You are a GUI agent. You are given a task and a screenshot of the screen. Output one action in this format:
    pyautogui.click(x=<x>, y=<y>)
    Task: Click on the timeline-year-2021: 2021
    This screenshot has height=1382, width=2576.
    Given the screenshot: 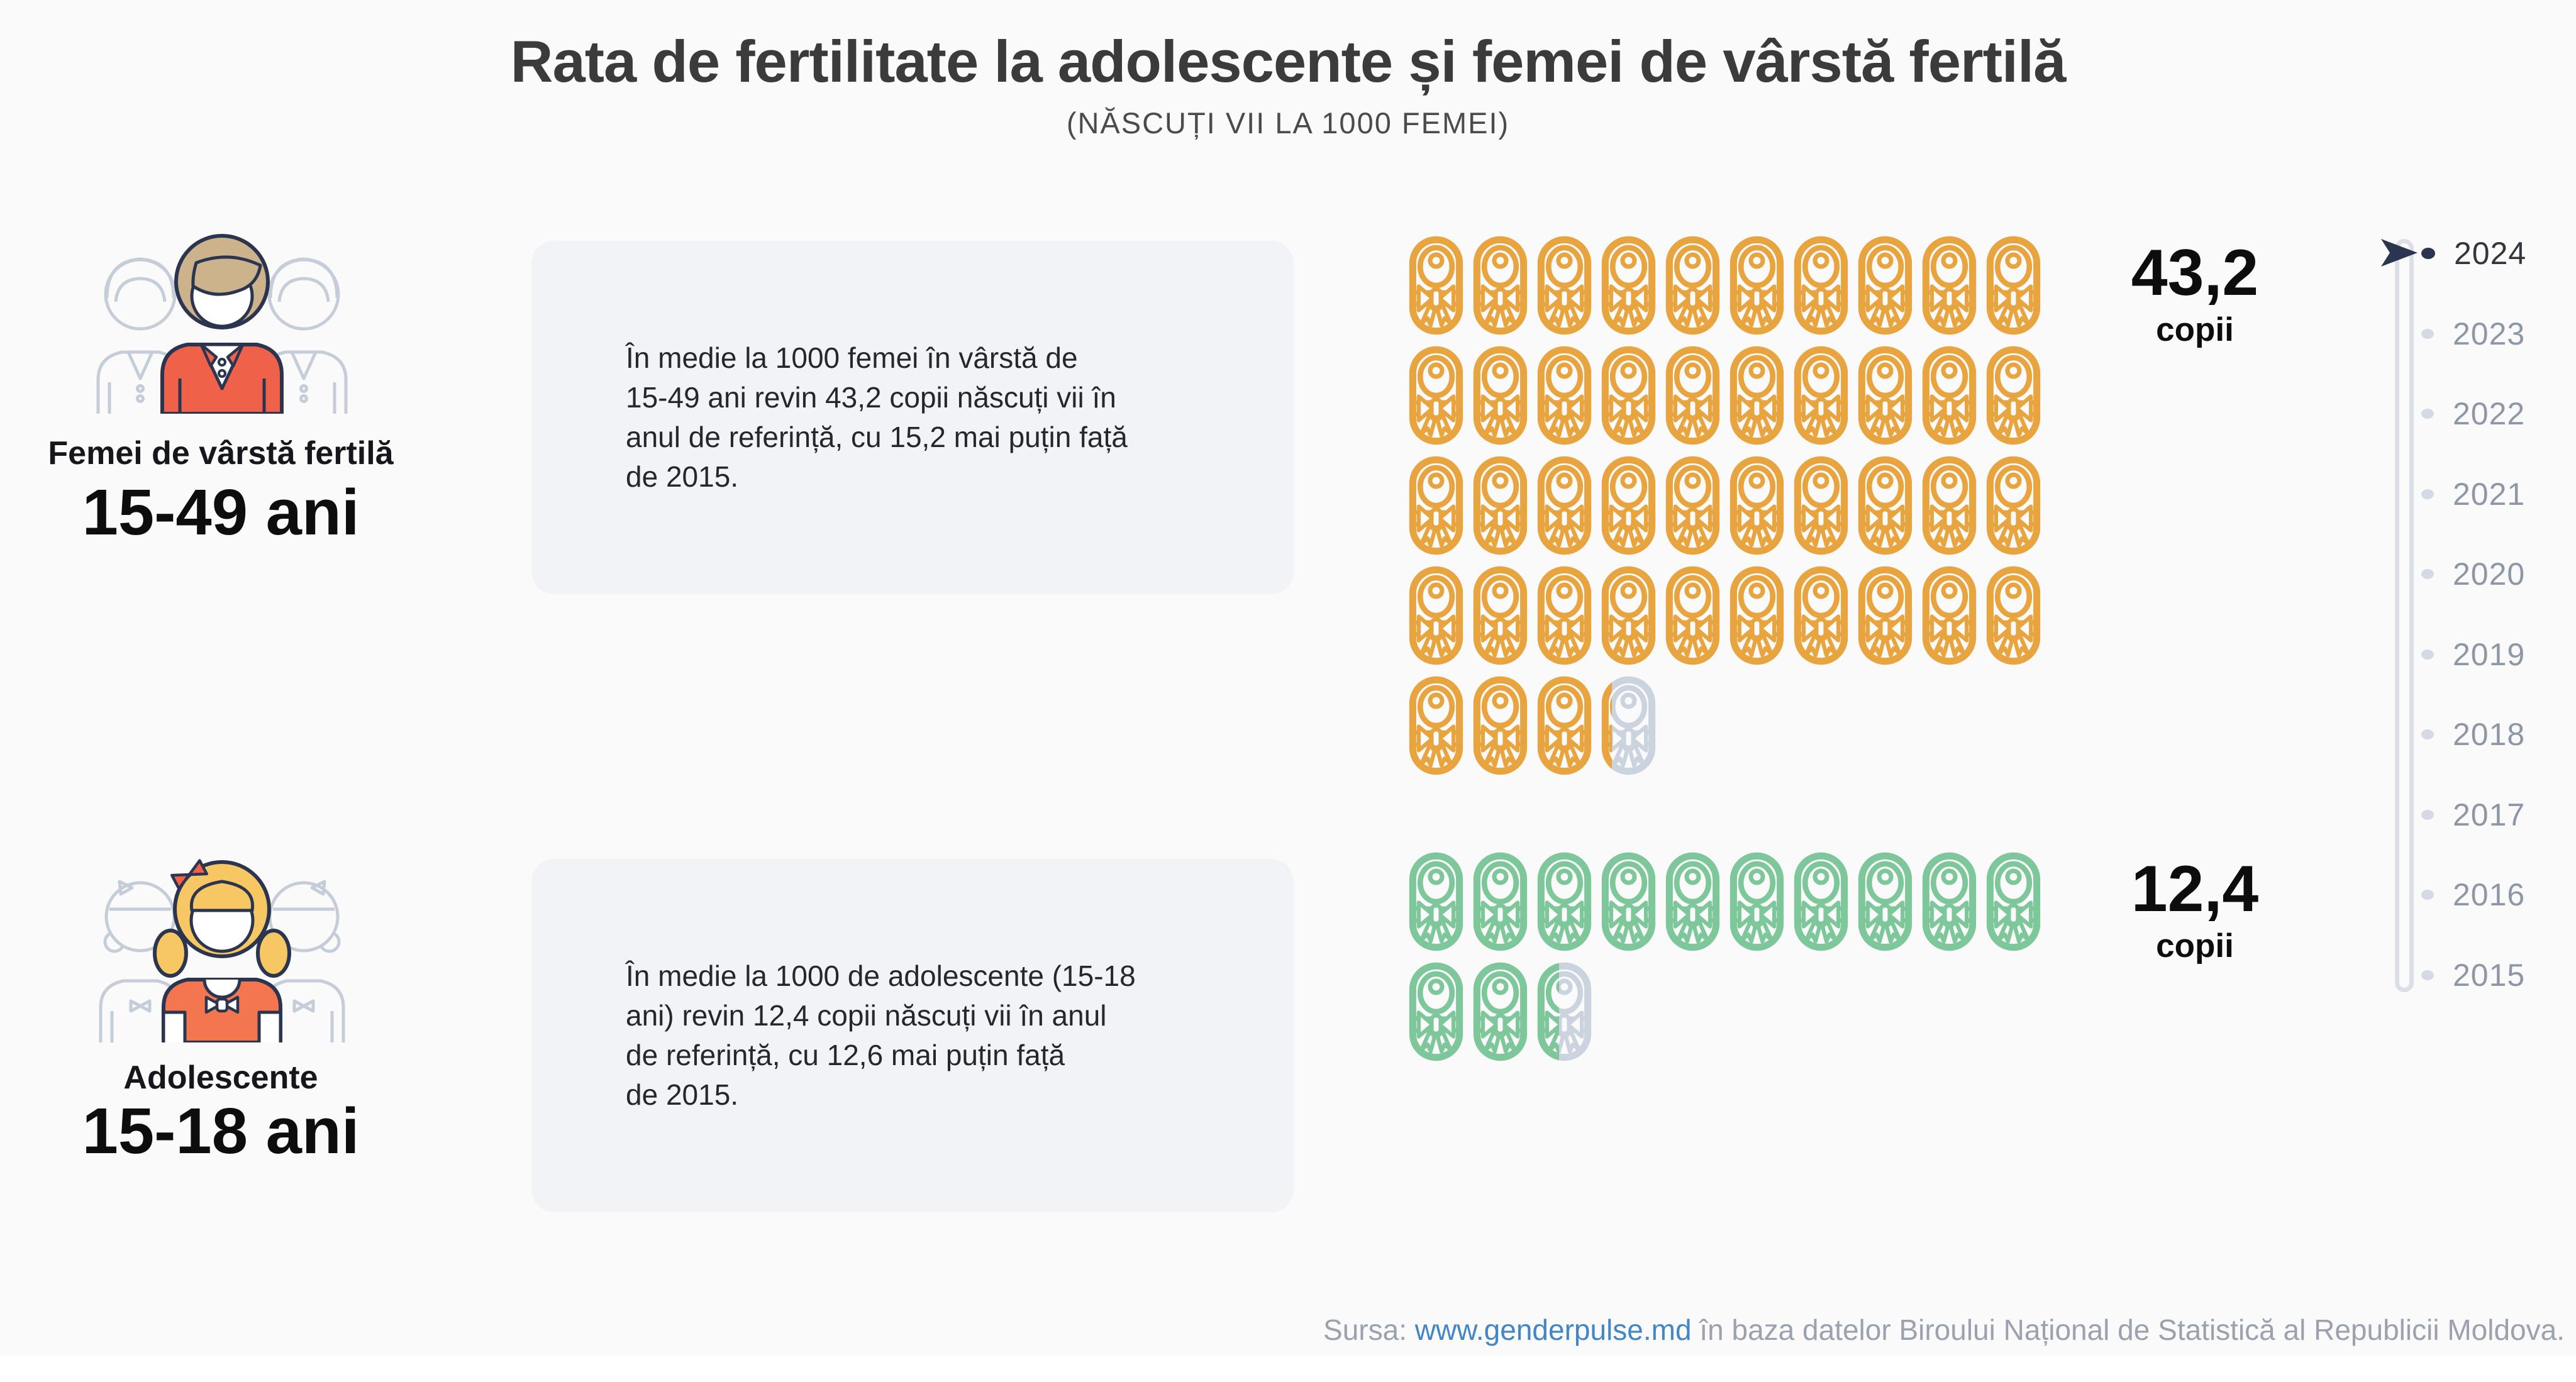 What is the action you would take?
    pyautogui.click(x=2448, y=494)
    